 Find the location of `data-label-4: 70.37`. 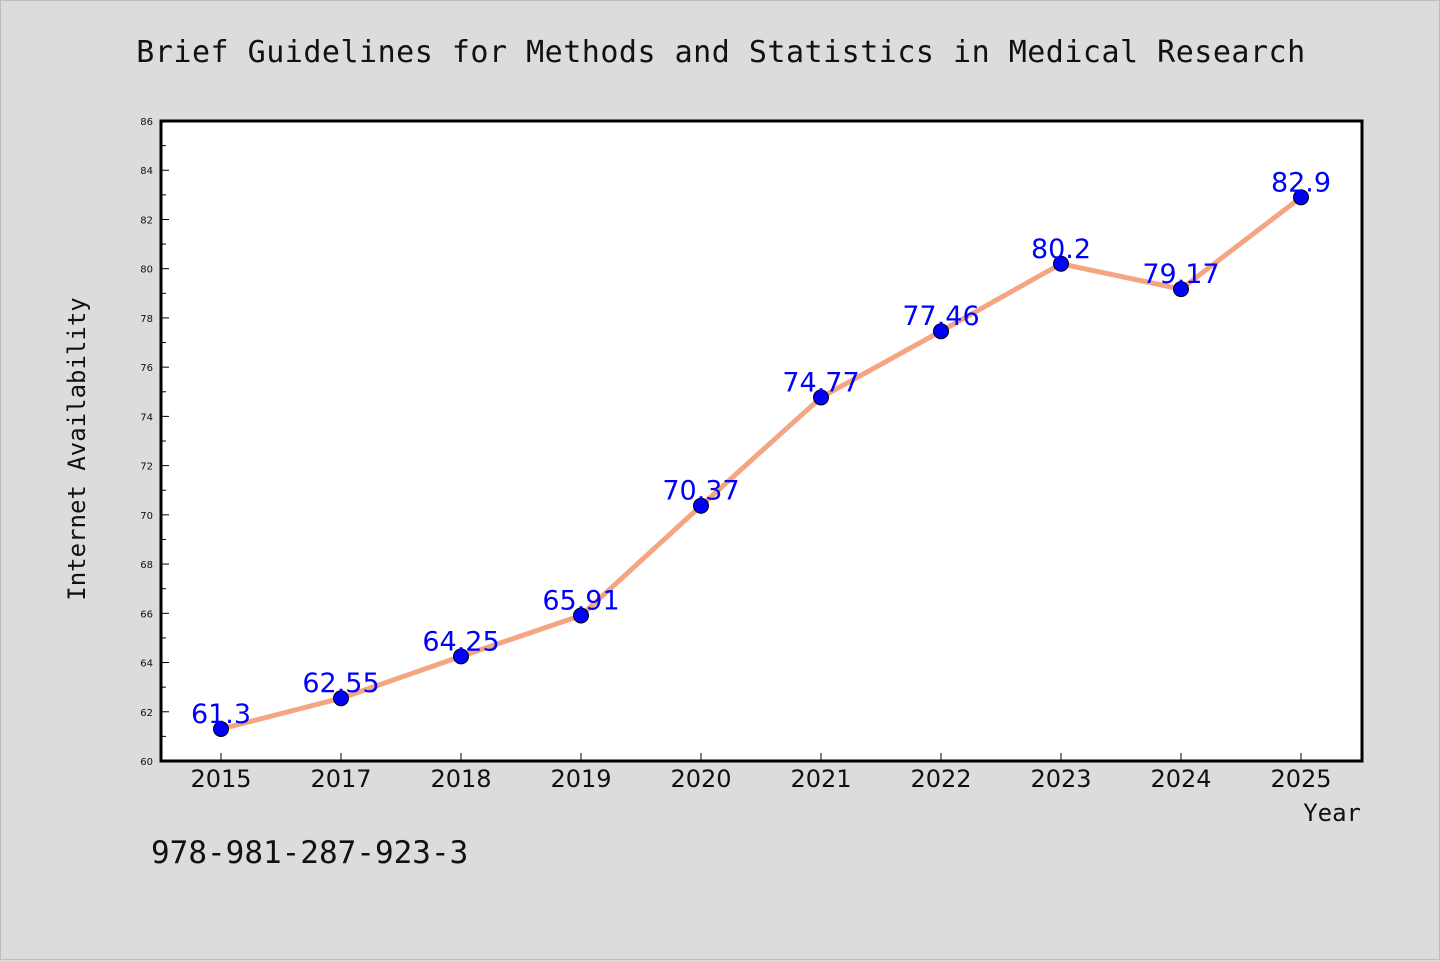

data-label-4: 70.37 is located at coordinates (700, 491).